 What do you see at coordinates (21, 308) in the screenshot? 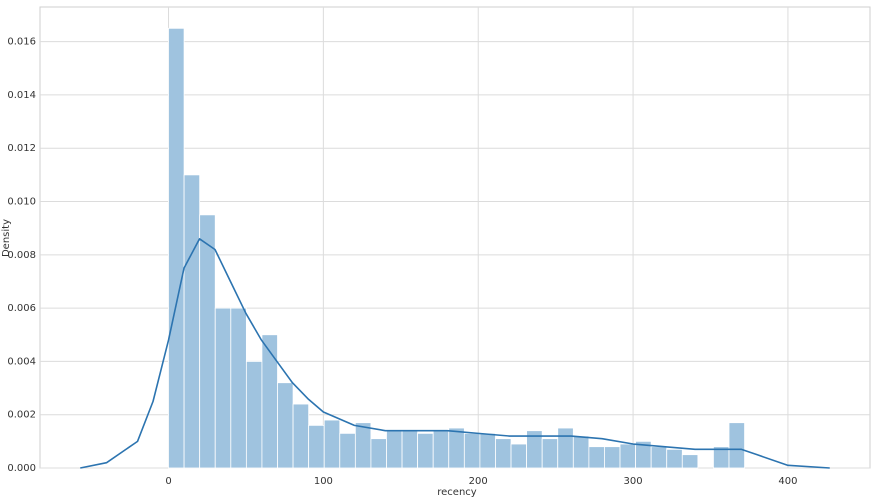
I see `y-tick-label: 0.006` at bounding box center [21, 308].